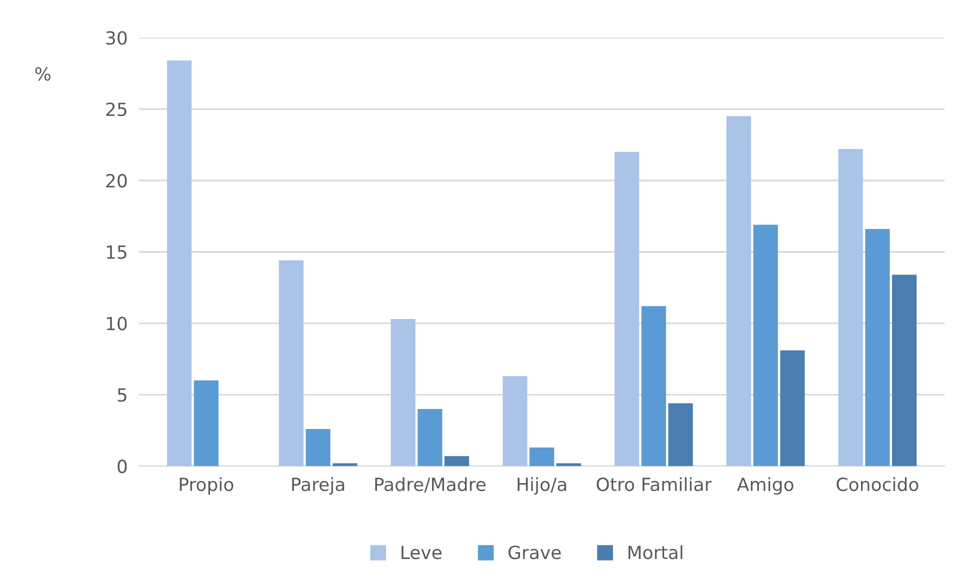  I want to click on x-tick-label: Propio, so click(207, 486).